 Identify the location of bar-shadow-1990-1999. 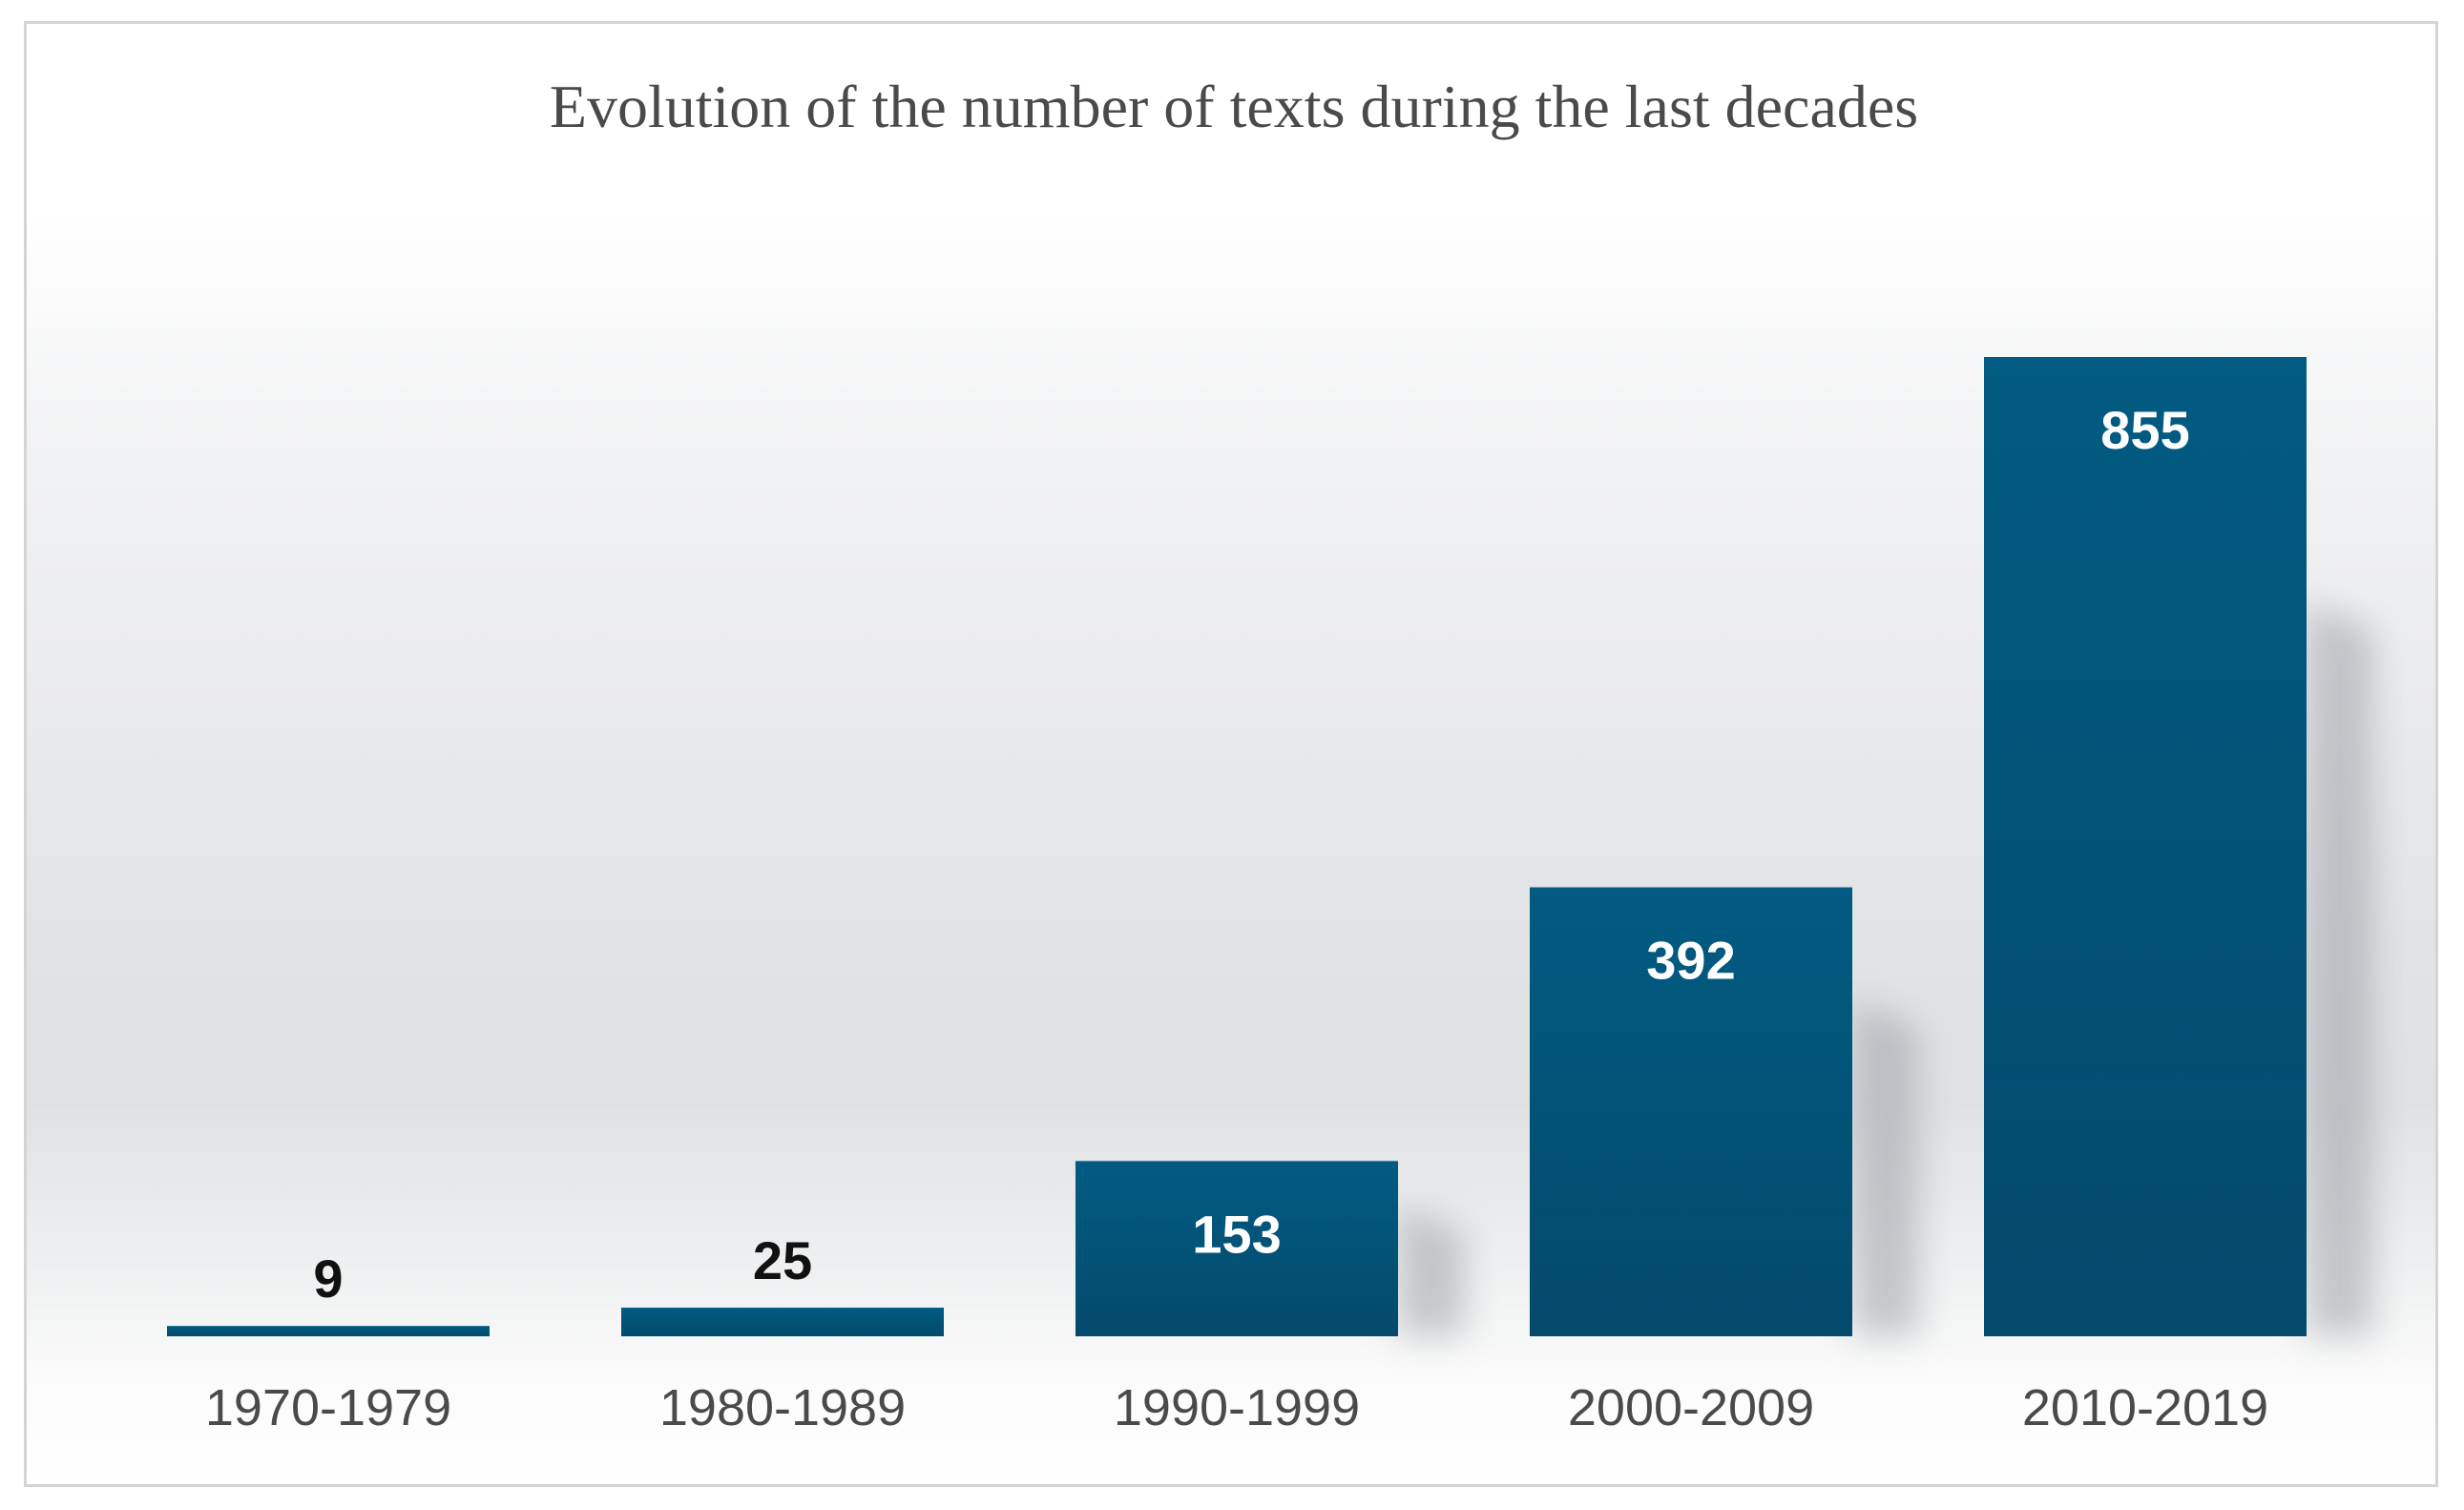
(1432, 1270).